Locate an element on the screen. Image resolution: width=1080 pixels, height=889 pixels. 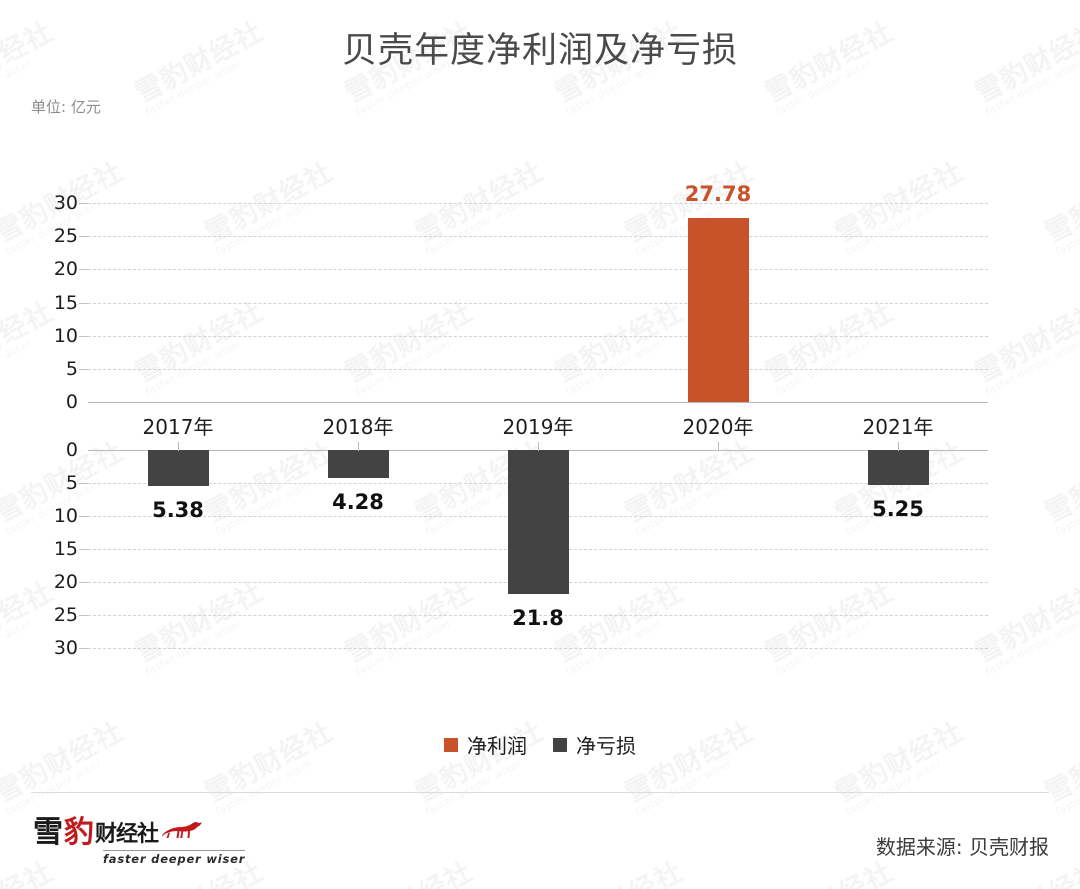
bar-loss-2019年 is located at coordinates (538, 522).